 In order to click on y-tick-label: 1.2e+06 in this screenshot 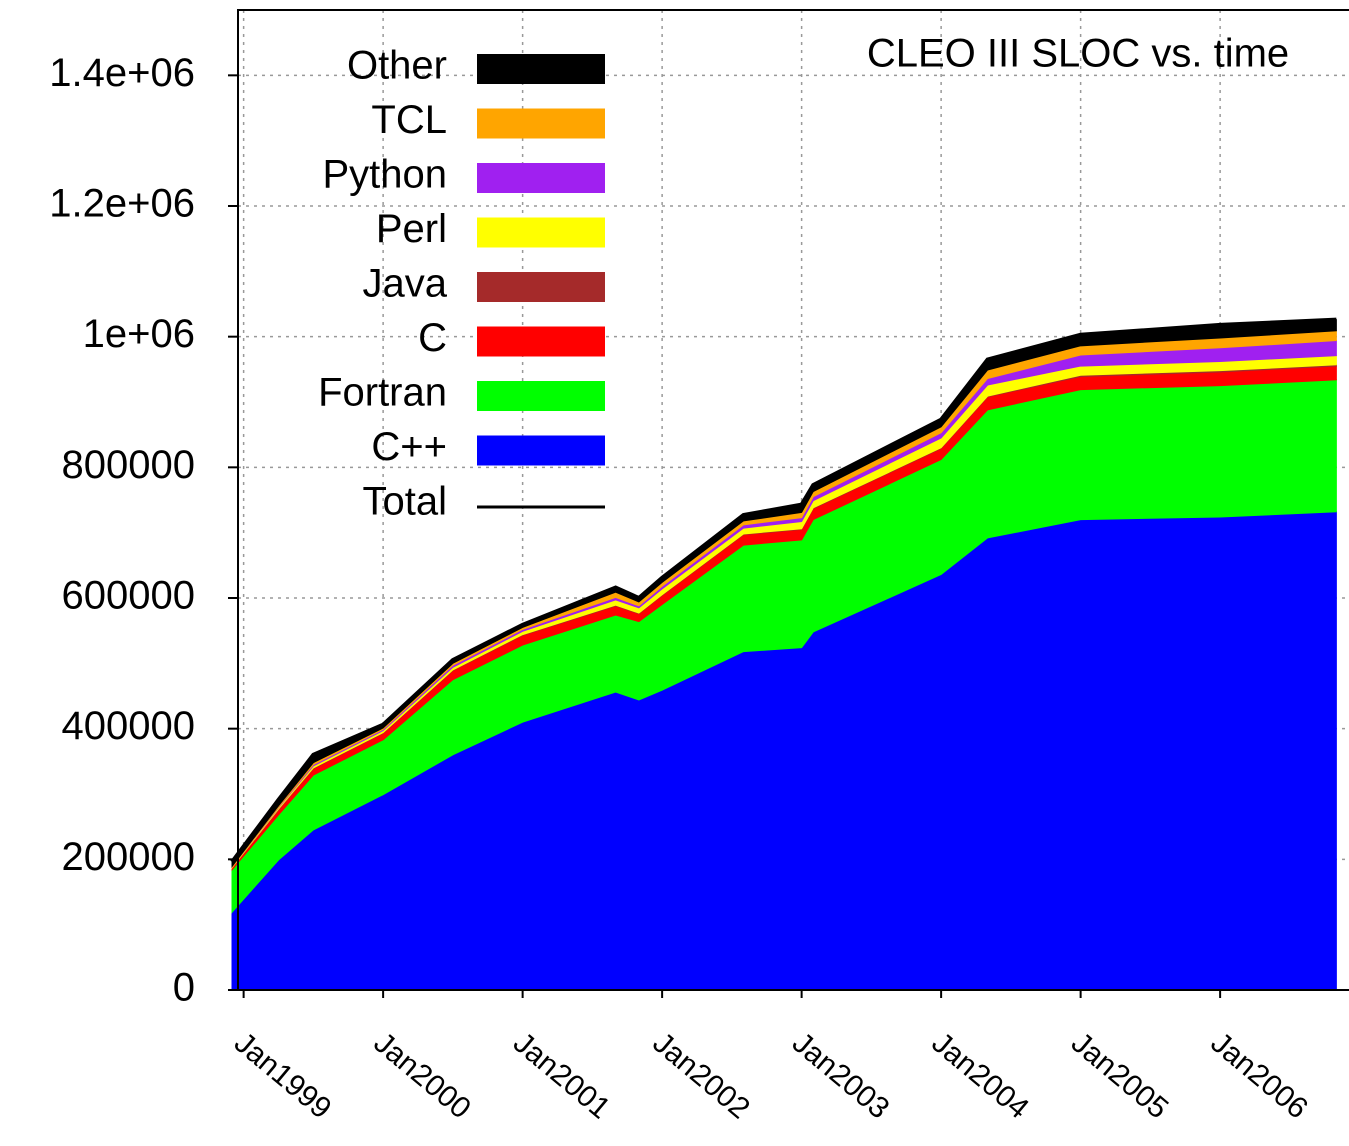, I will do `click(122, 204)`.